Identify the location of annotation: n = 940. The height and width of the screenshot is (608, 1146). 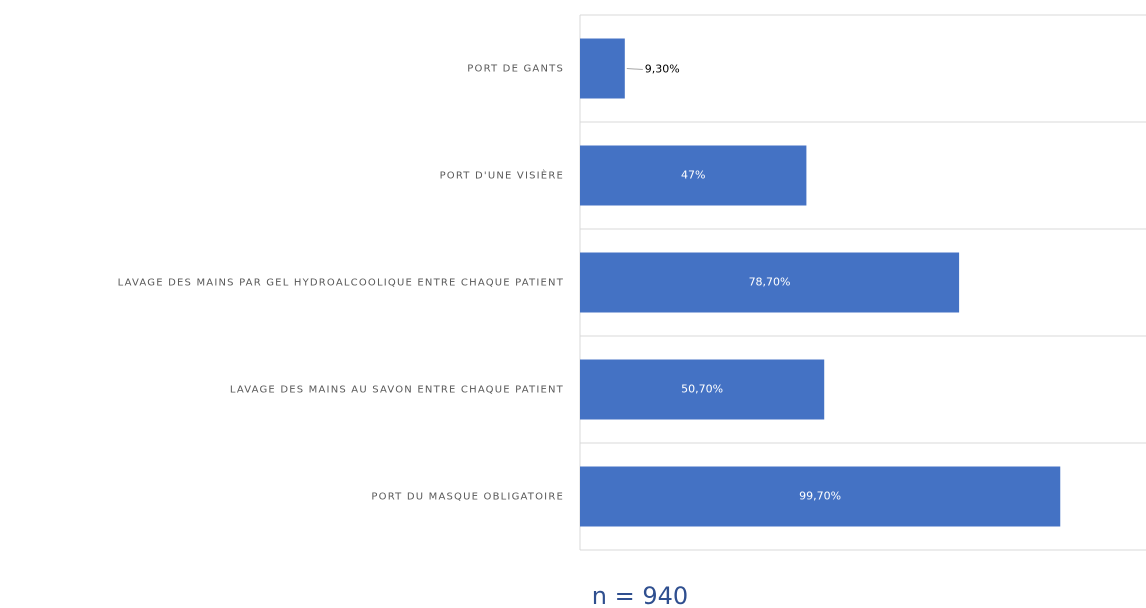
(640, 595).